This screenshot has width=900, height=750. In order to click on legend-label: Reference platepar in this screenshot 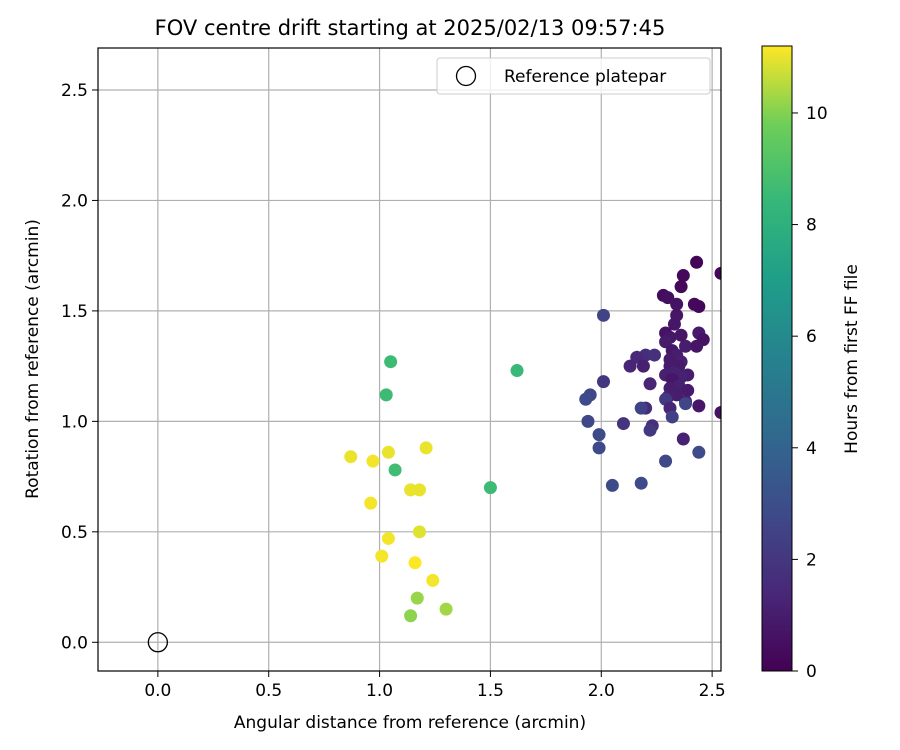, I will do `click(585, 77)`.